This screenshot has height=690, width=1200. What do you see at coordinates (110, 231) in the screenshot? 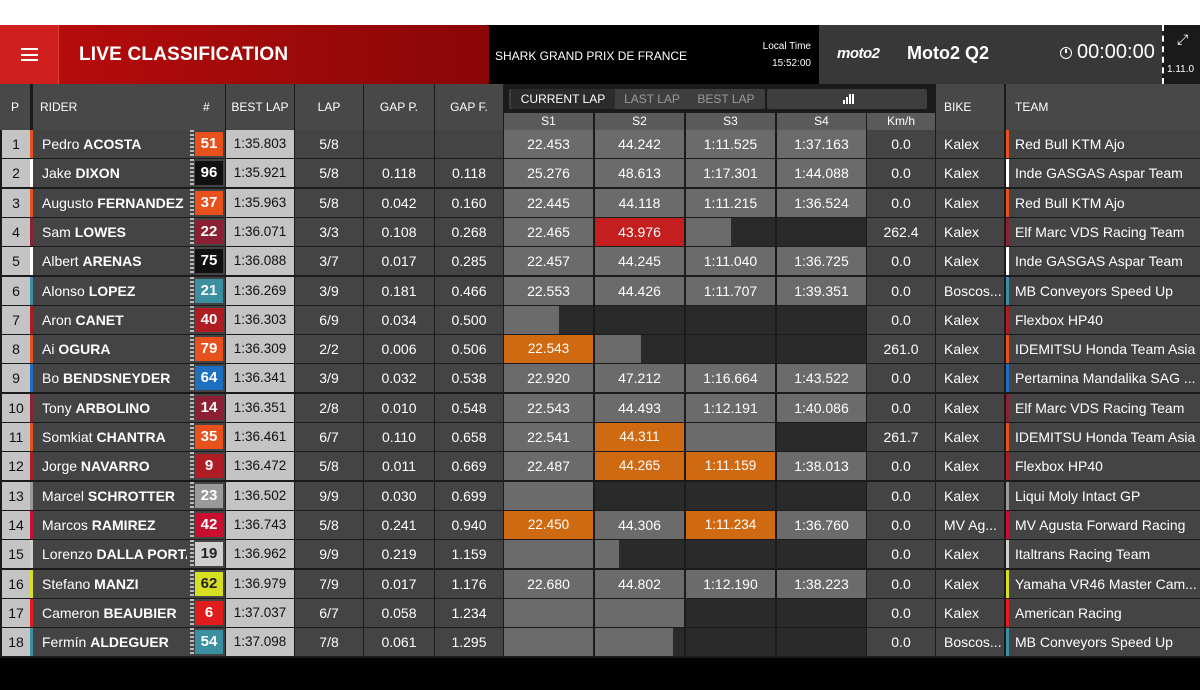
I see `rider-name-cell: Sam LOWES` at bounding box center [110, 231].